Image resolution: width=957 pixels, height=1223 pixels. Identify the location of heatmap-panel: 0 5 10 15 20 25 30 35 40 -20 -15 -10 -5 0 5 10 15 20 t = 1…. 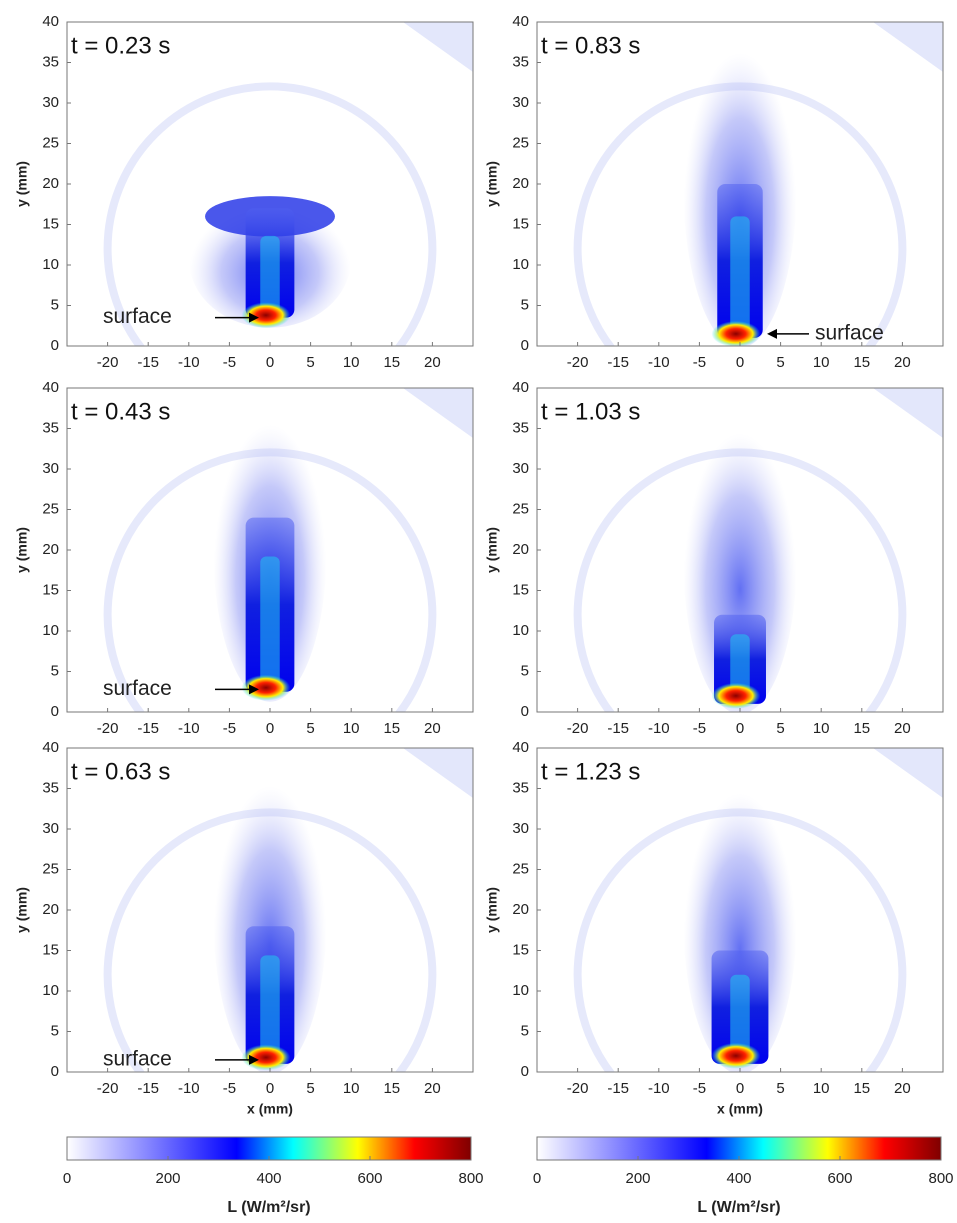
(714, 558).